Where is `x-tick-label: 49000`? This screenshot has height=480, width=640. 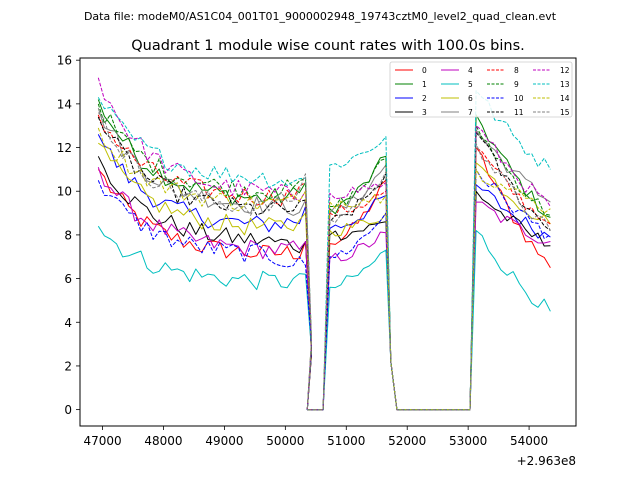
x-tick-label: 49000 is located at coordinates (224, 441).